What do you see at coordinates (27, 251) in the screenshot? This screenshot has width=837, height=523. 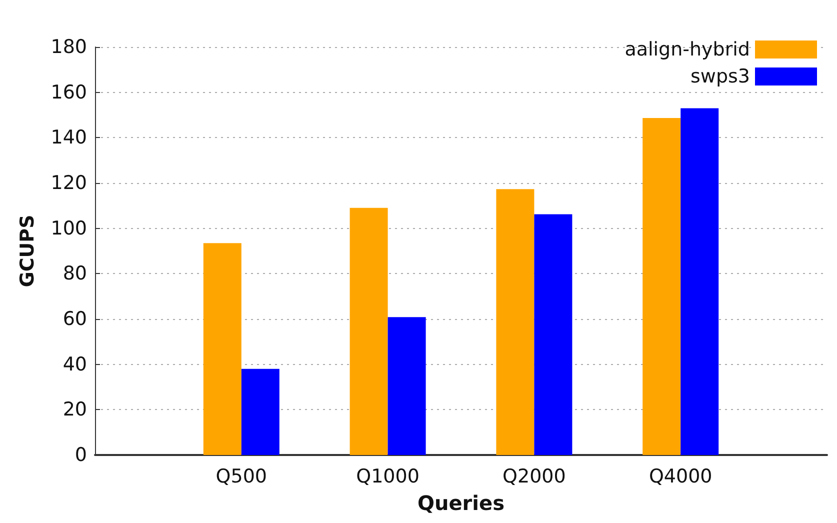 I see `y-axis-title: GCUPS` at bounding box center [27, 251].